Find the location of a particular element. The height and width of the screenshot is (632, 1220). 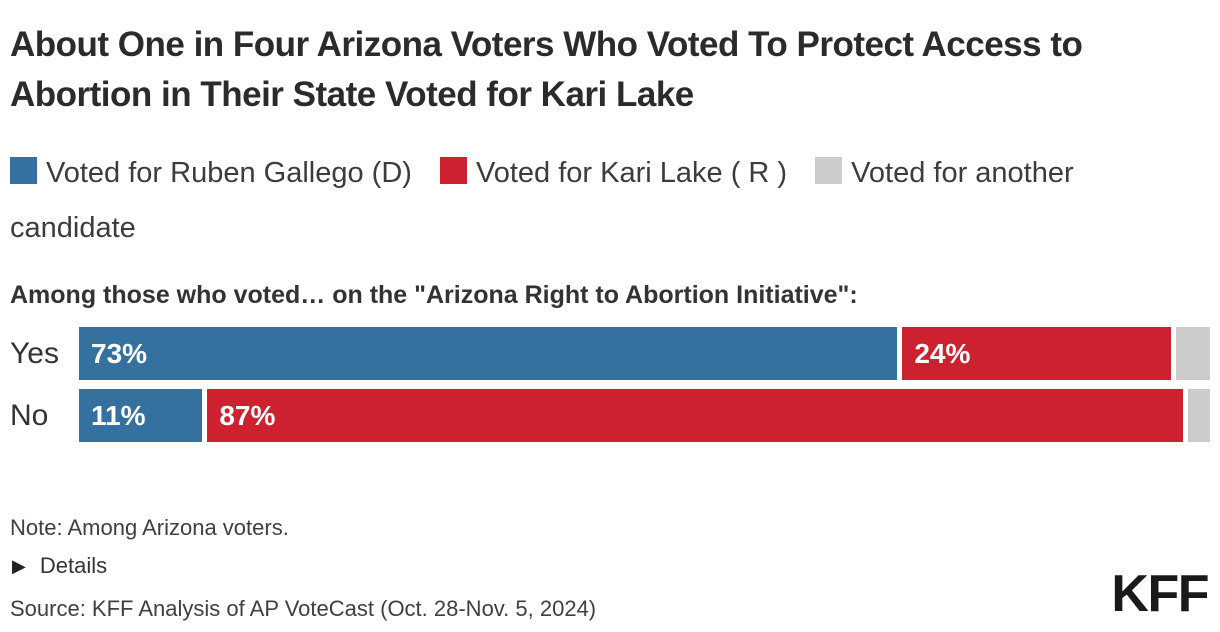

legend-item-gallego: Voted for Ruben Gallego (D) is located at coordinates (211, 173).